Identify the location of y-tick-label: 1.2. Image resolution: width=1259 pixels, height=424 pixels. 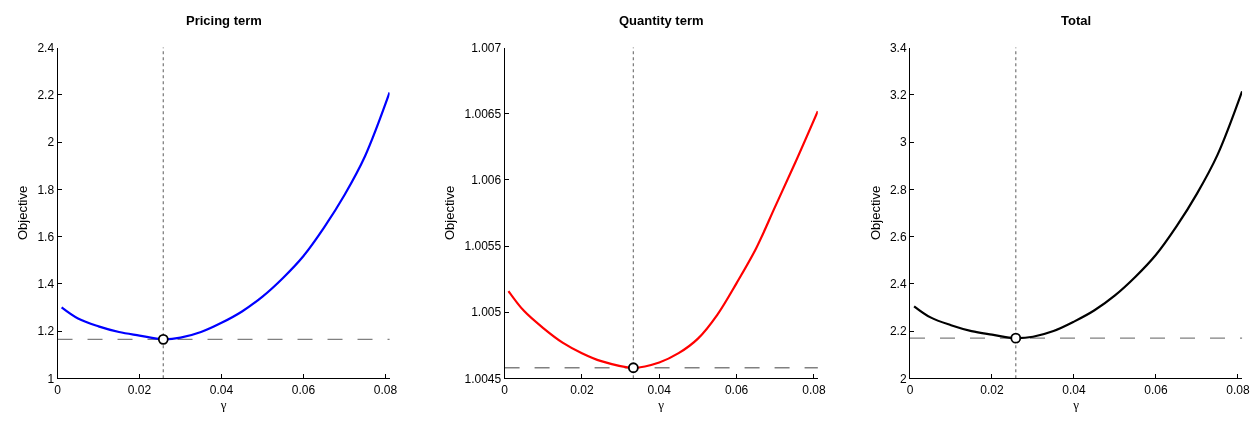
(46, 331).